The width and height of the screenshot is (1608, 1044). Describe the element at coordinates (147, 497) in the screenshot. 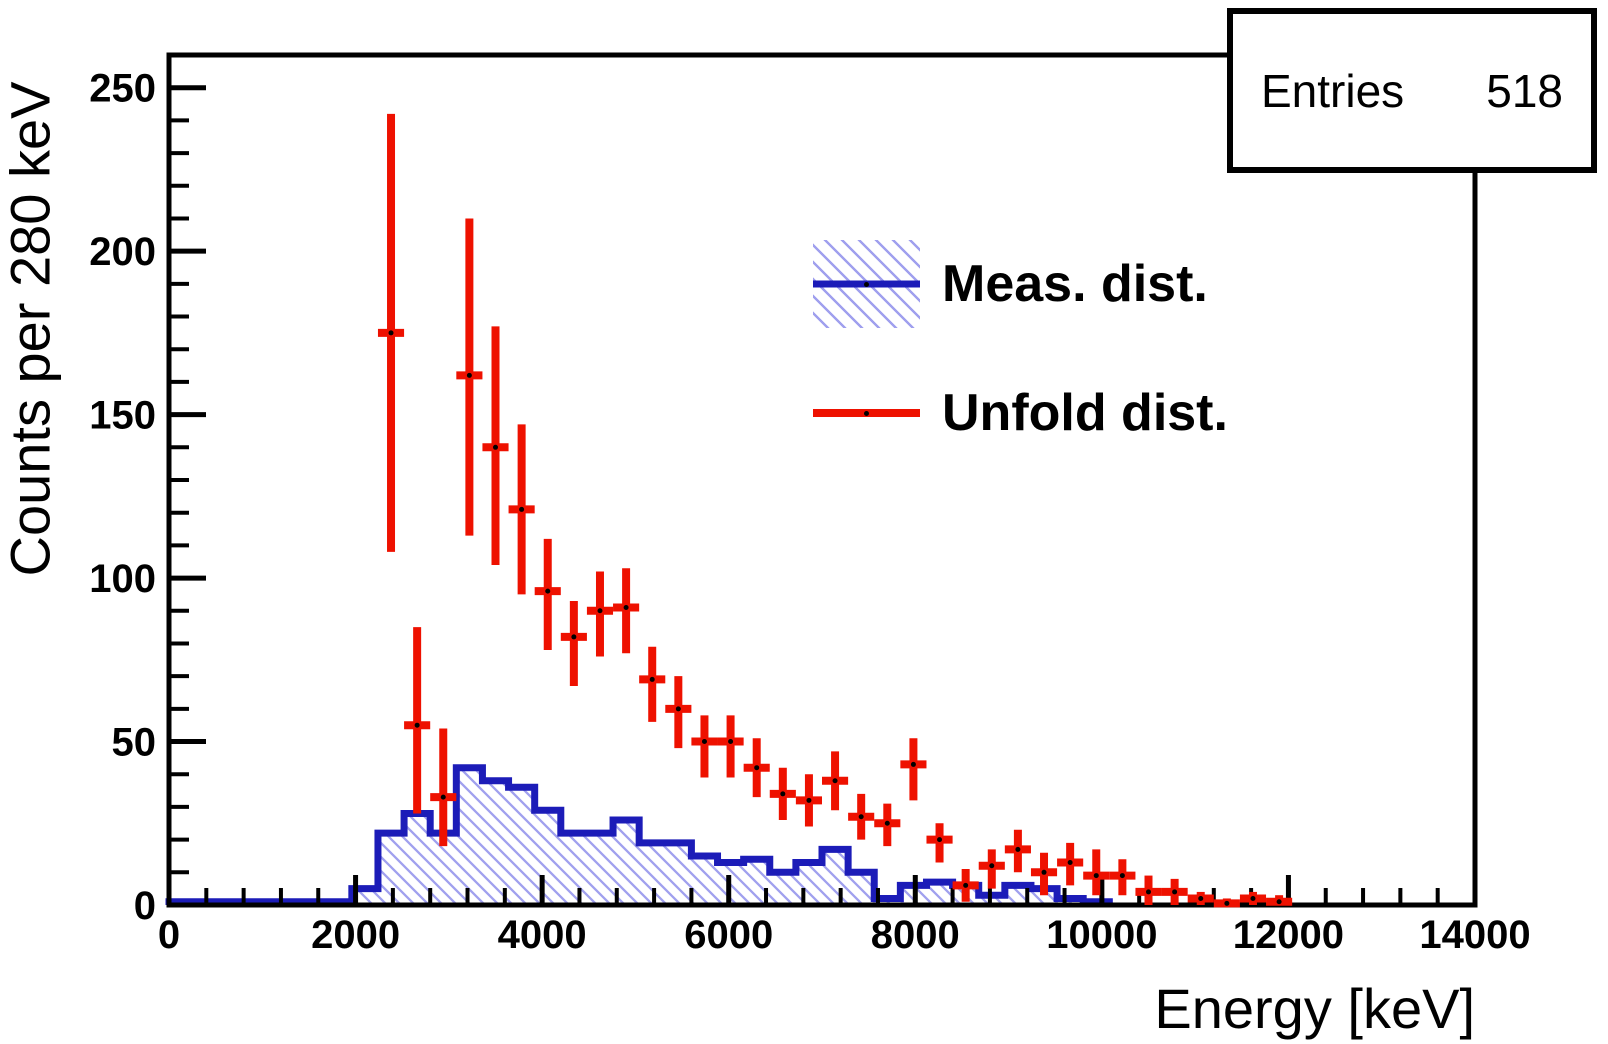

I see `y-axis: 0 50 100 150 200 250` at that location.